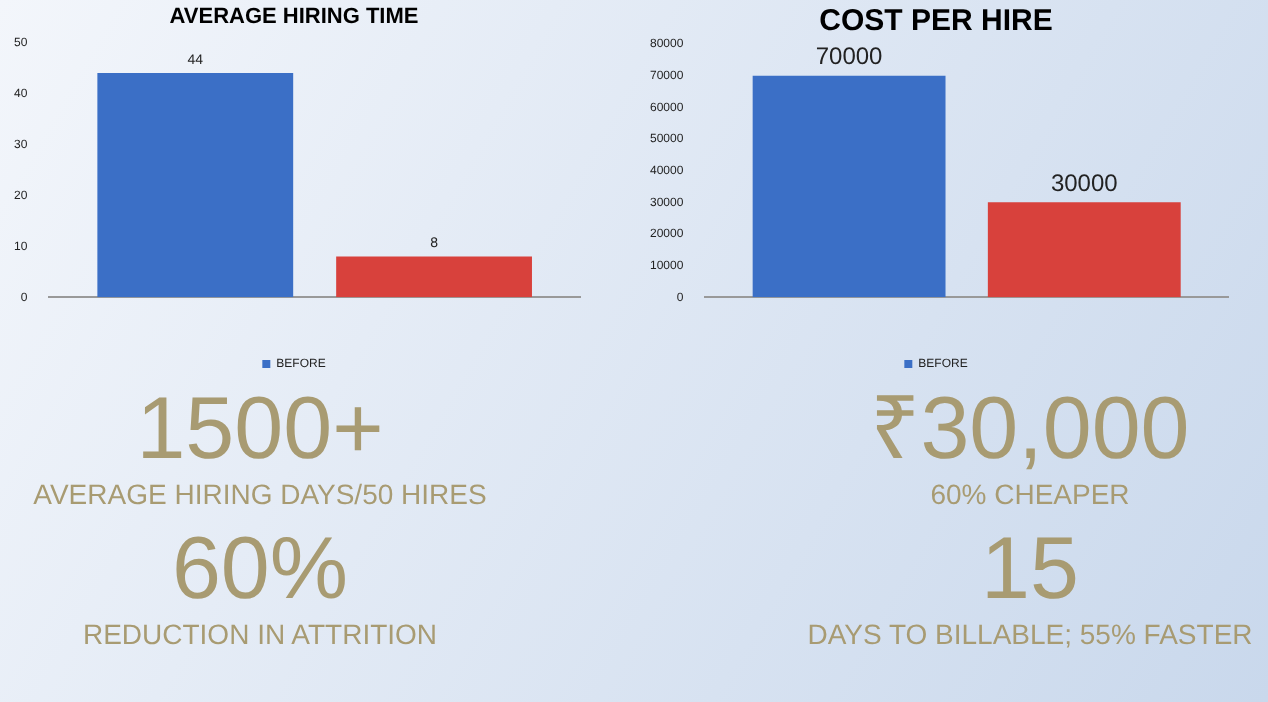  I want to click on chart-title: COST PER HIRE, so click(936, 21).